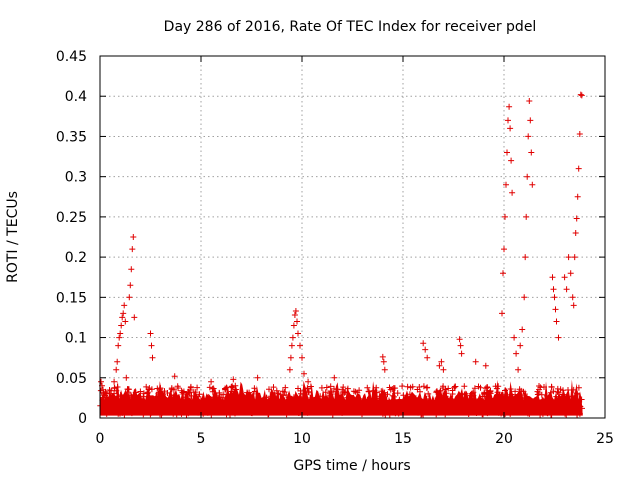 This screenshot has height=480, width=640. What do you see at coordinates (201, 439) in the screenshot?
I see `x-tick-label: 5` at bounding box center [201, 439].